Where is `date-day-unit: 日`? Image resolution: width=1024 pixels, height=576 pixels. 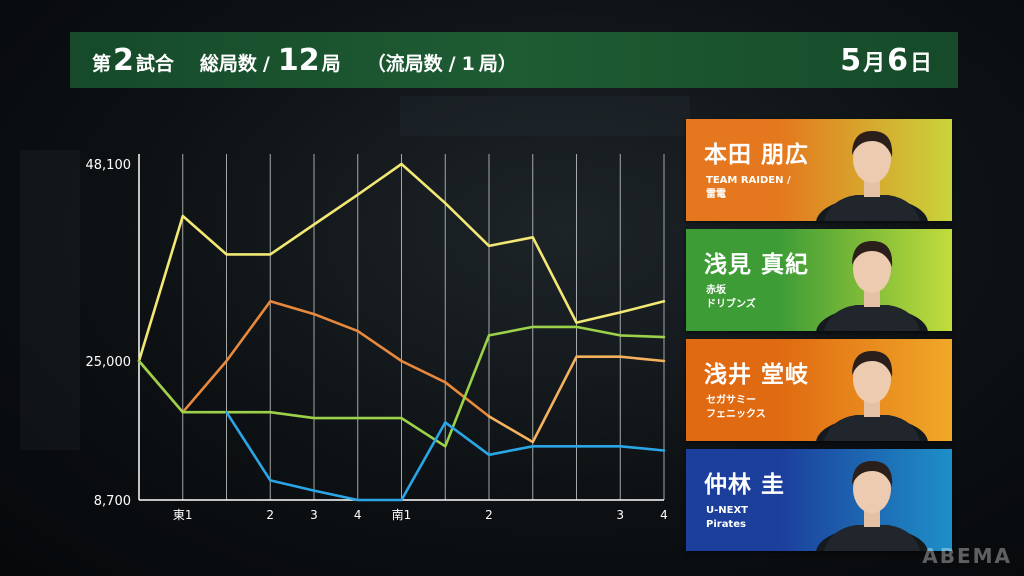 date-day-unit: 日 is located at coordinates (920, 63).